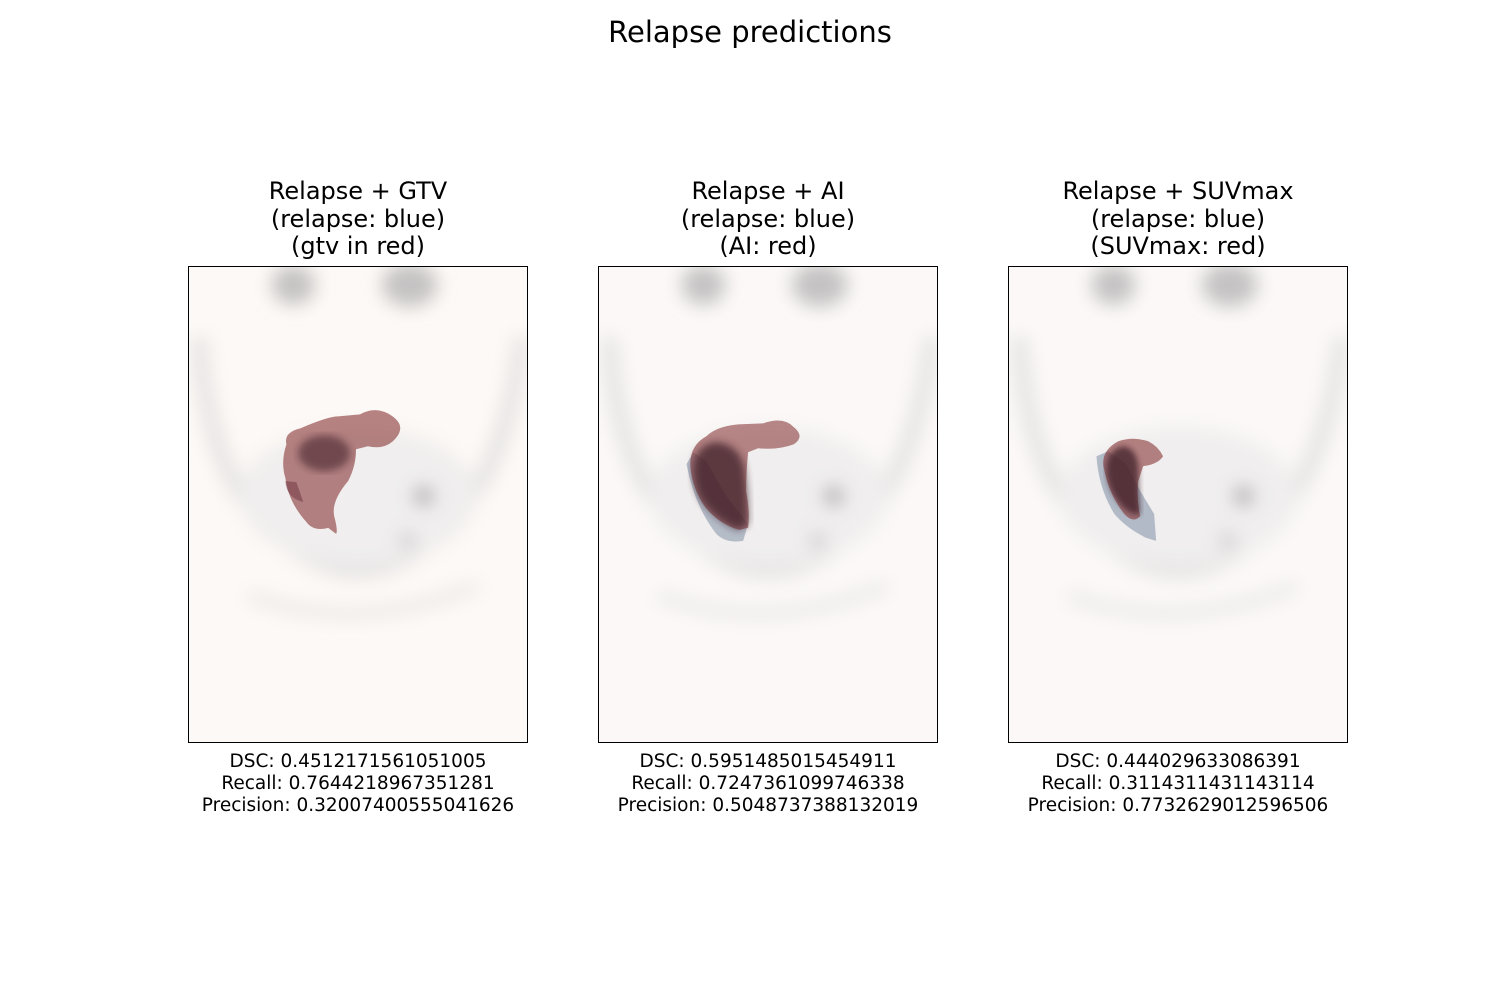  What do you see at coordinates (358, 761) in the screenshot?
I see `metric-dsc: DSC: 0.4512171561051005` at bounding box center [358, 761].